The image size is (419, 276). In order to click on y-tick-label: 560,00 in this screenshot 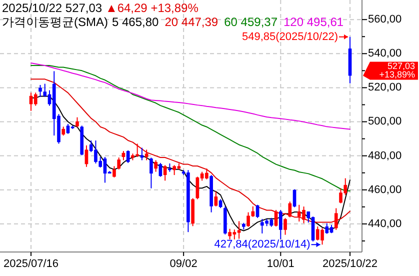, I will do `click(385, 20)`.